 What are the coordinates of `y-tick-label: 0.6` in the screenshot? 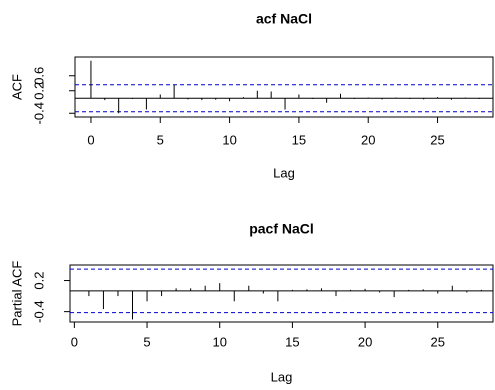 It's located at (38, 76).